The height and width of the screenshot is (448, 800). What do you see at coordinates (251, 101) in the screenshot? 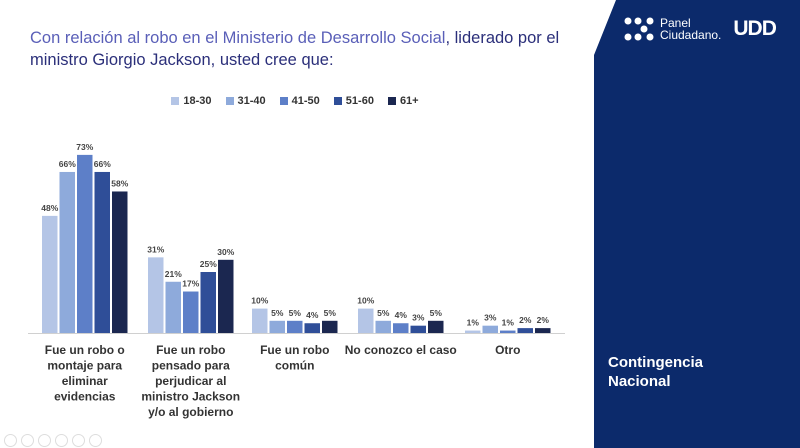
I see `legend-label: 31-40` at bounding box center [251, 101].